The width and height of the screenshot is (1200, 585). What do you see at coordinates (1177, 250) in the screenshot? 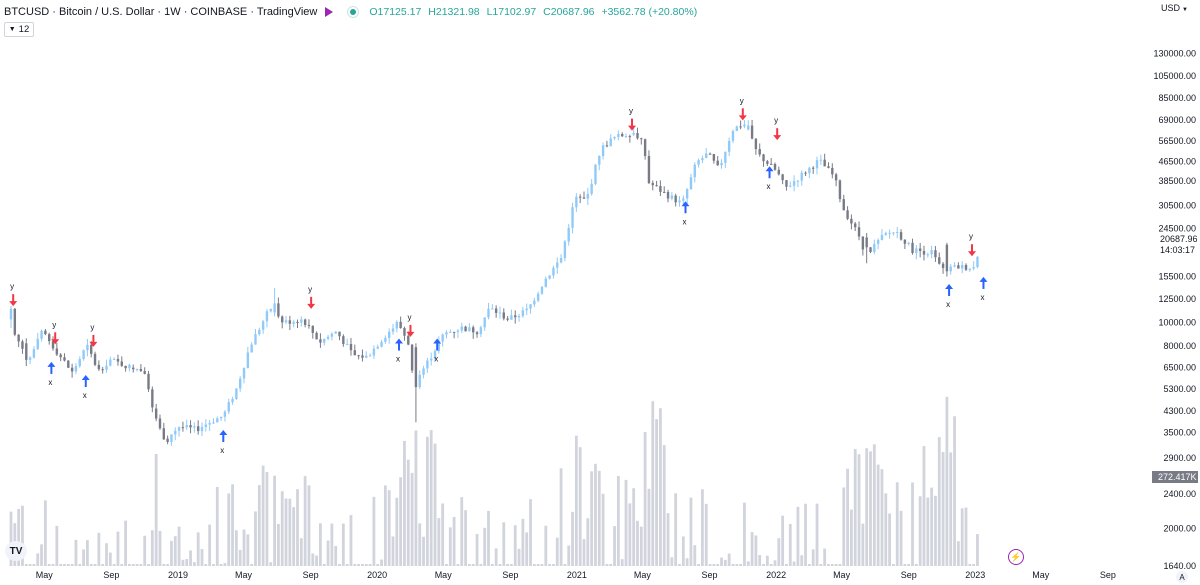
I see `countdown-label: 14:03:17` at bounding box center [1177, 250].